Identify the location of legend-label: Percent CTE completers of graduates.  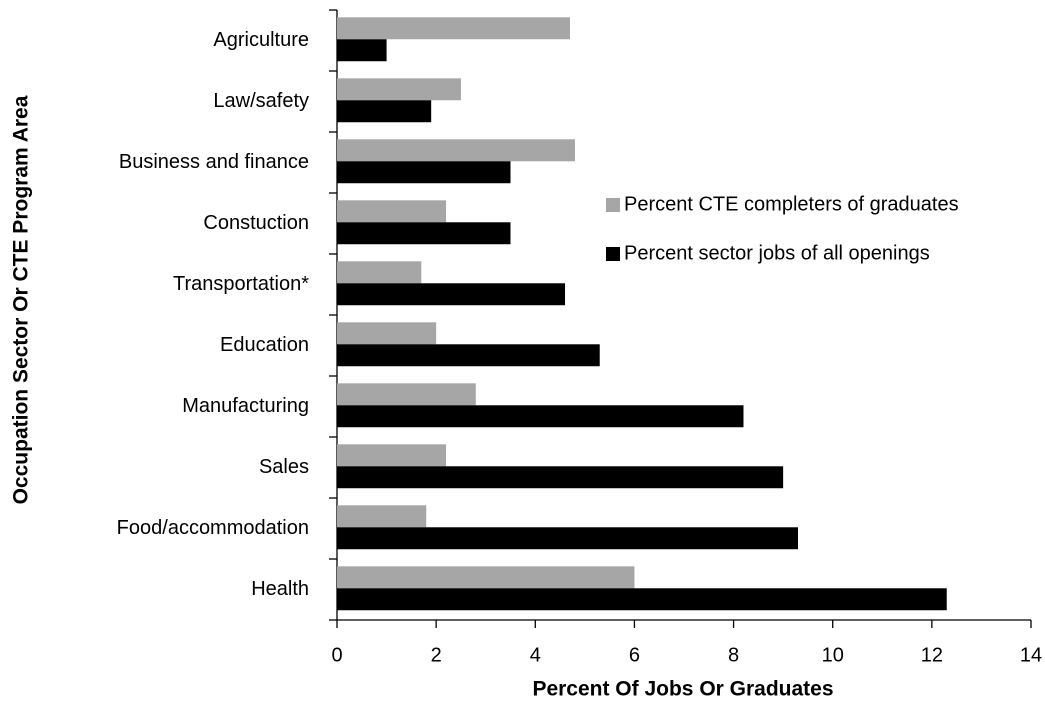
(791, 204).